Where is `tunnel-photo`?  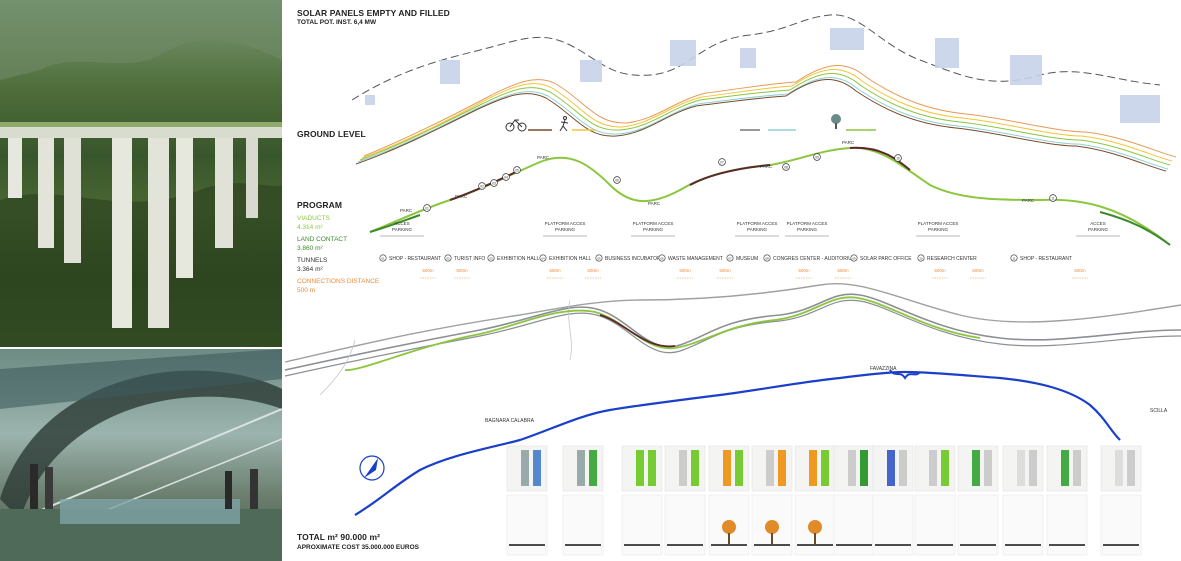 tunnel-photo is located at coordinates (141, 455).